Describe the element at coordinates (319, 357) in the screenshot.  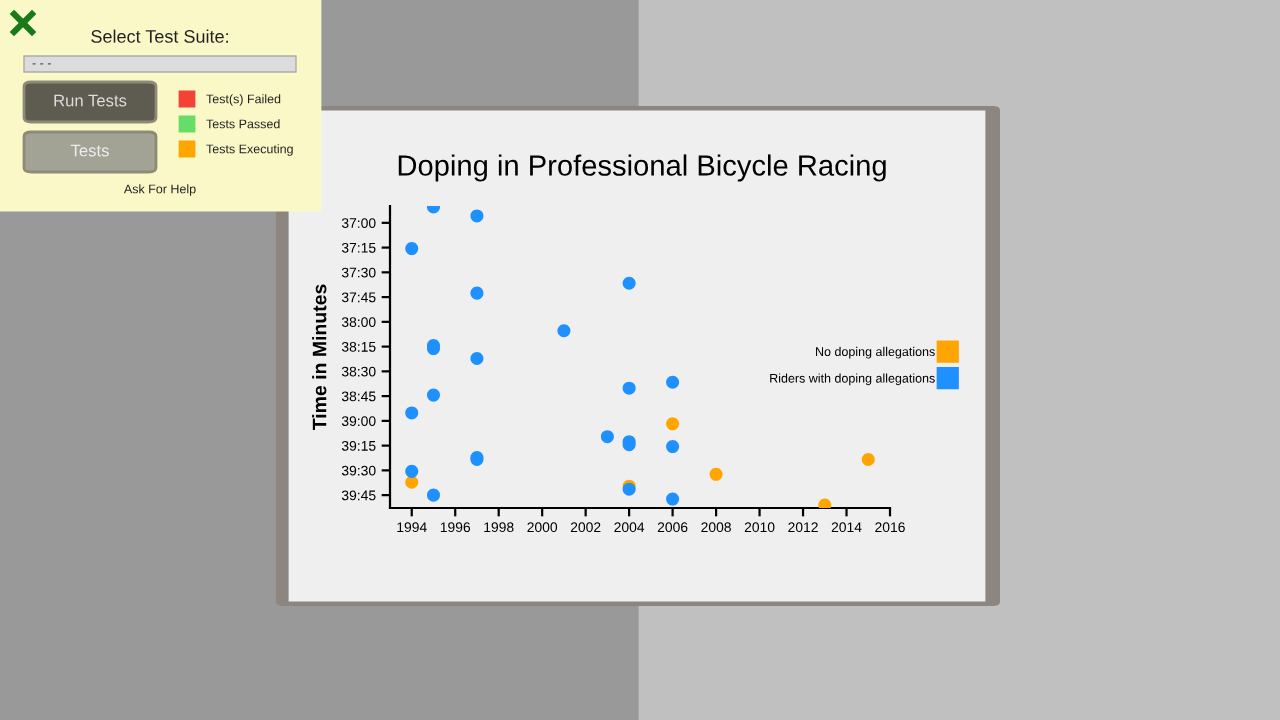
I see `y-axis-title: Time in Minutes` at that location.